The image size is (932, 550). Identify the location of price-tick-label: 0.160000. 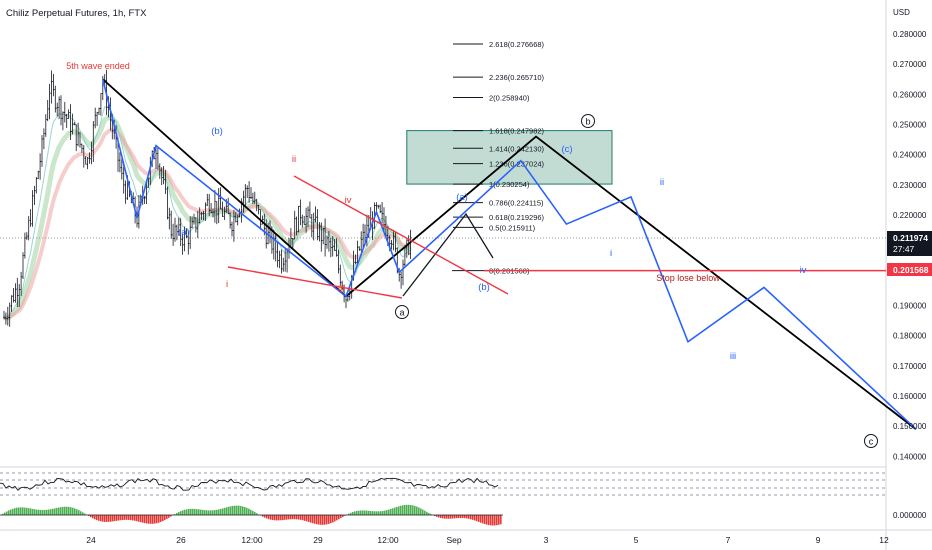
(910, 396).